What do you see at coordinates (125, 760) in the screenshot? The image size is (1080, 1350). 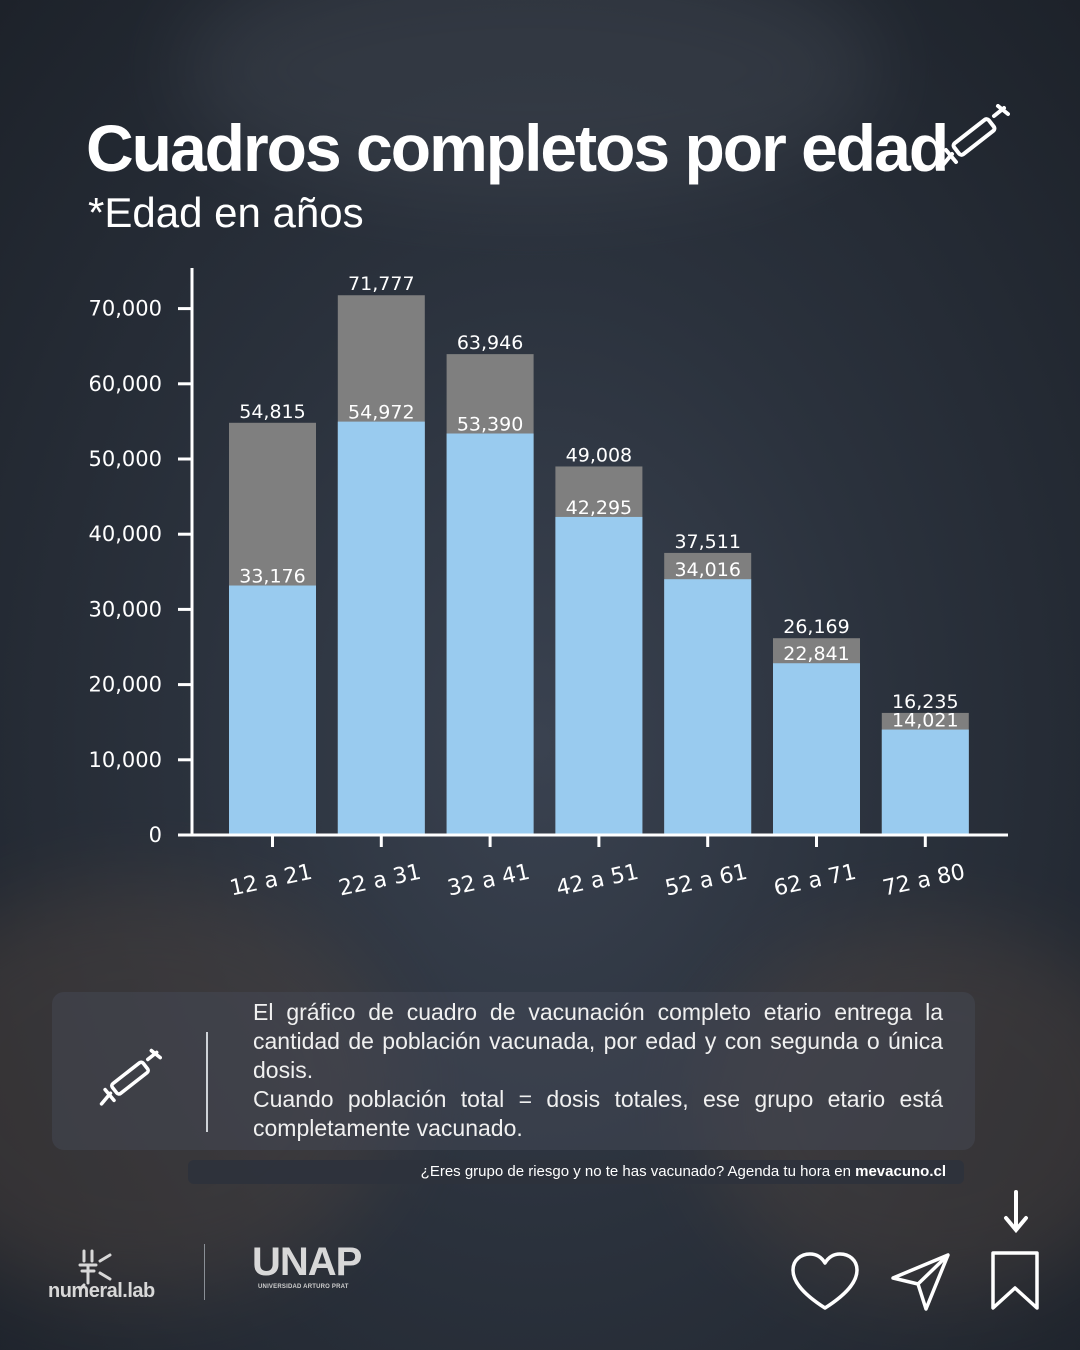 I see `y-tick-label: 10,000` at bounding box center [125, 760].